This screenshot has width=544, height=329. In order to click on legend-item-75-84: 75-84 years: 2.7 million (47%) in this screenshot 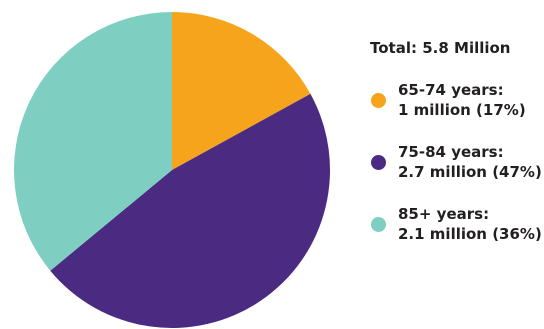, I will do `click(456, 162)`.